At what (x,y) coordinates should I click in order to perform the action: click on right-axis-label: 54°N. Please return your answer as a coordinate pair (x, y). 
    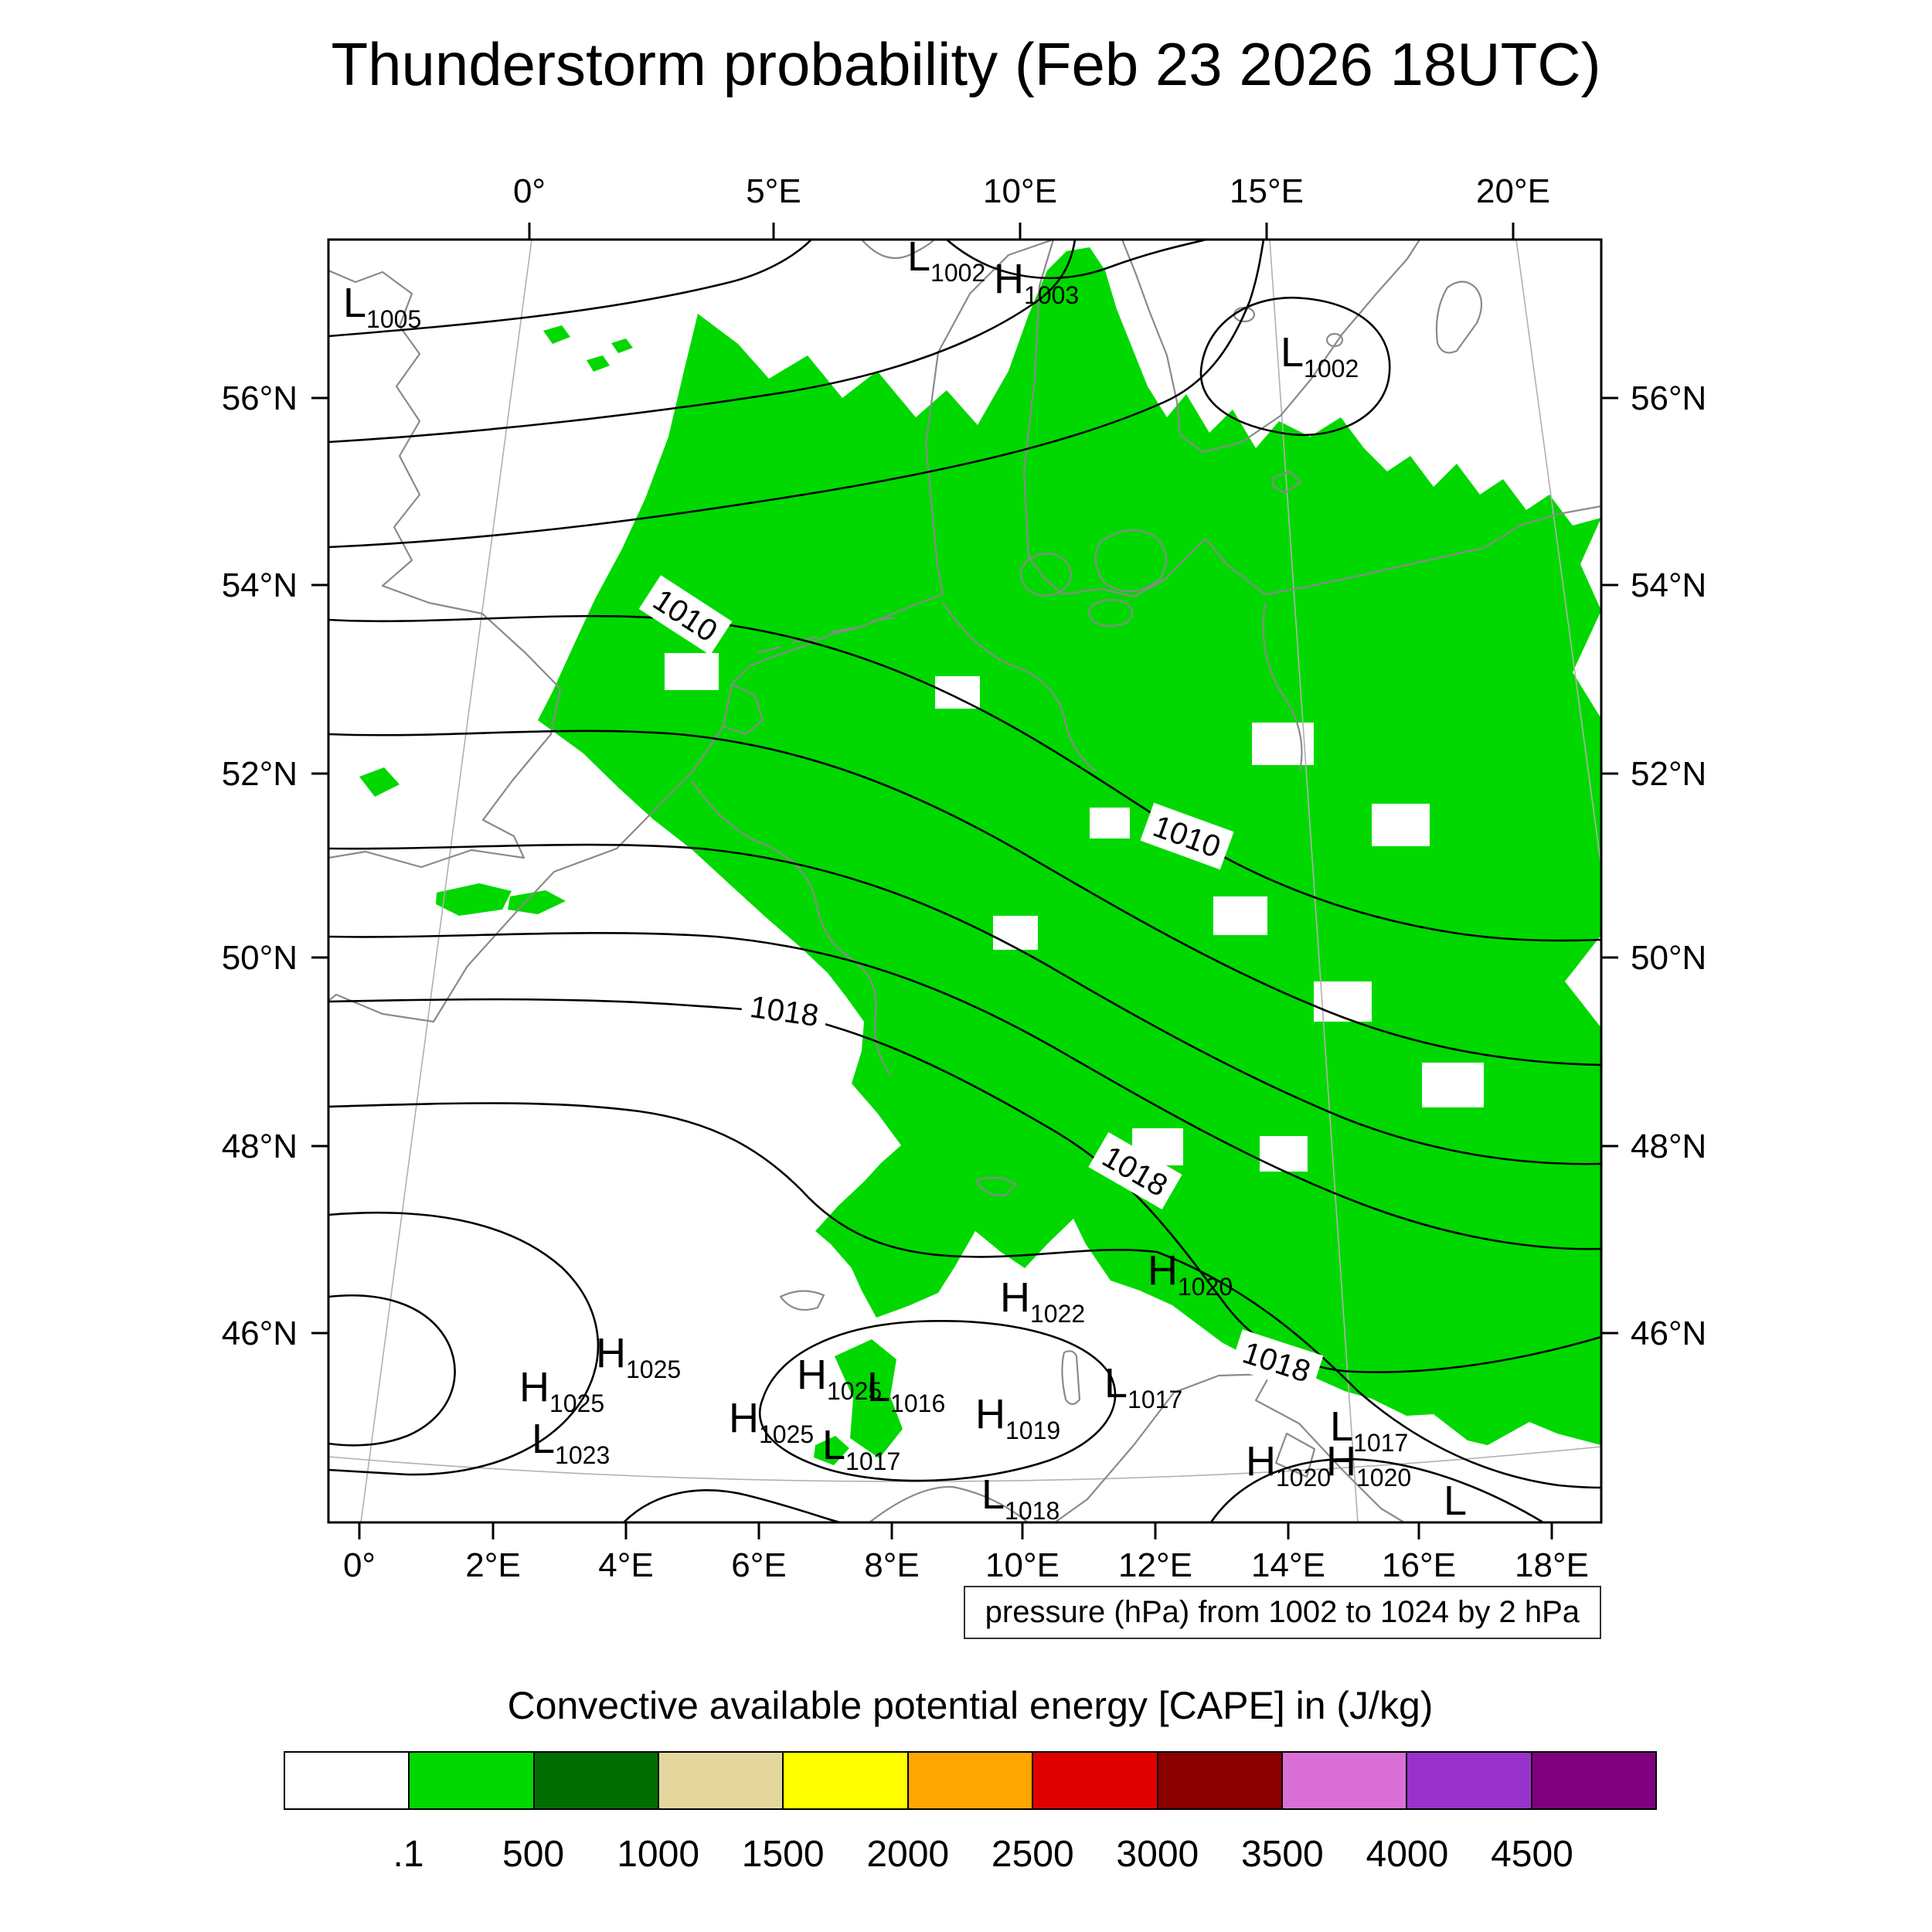
    Looking at the image, I should click on (1669, 585).